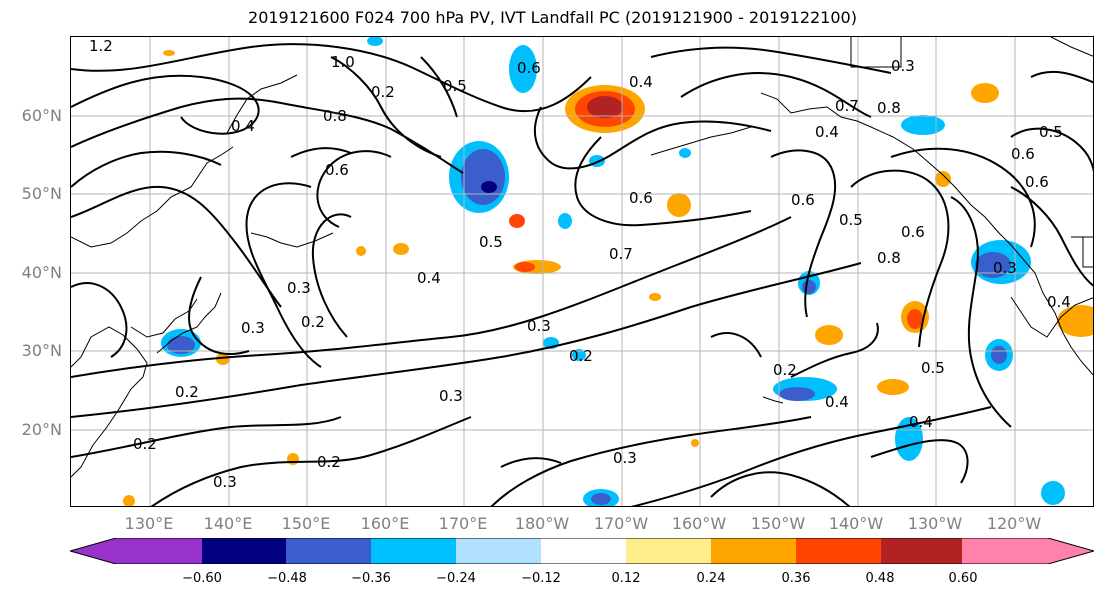 The width and height of the screenshot is (1105, 601). I want to click on lat-label: 20°N, so click(41, 429).